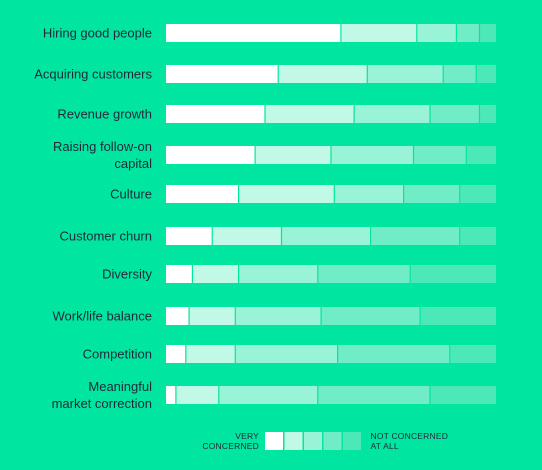  Describe the element at coordinates (106, 236) in the screenshot. I see `category-label: Customer churn` at that location.